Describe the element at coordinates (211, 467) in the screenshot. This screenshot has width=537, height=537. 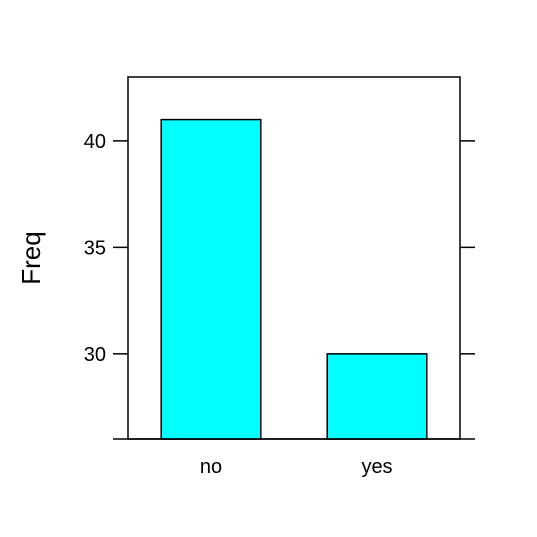
I see `x-tick-label-no: no` at that location.